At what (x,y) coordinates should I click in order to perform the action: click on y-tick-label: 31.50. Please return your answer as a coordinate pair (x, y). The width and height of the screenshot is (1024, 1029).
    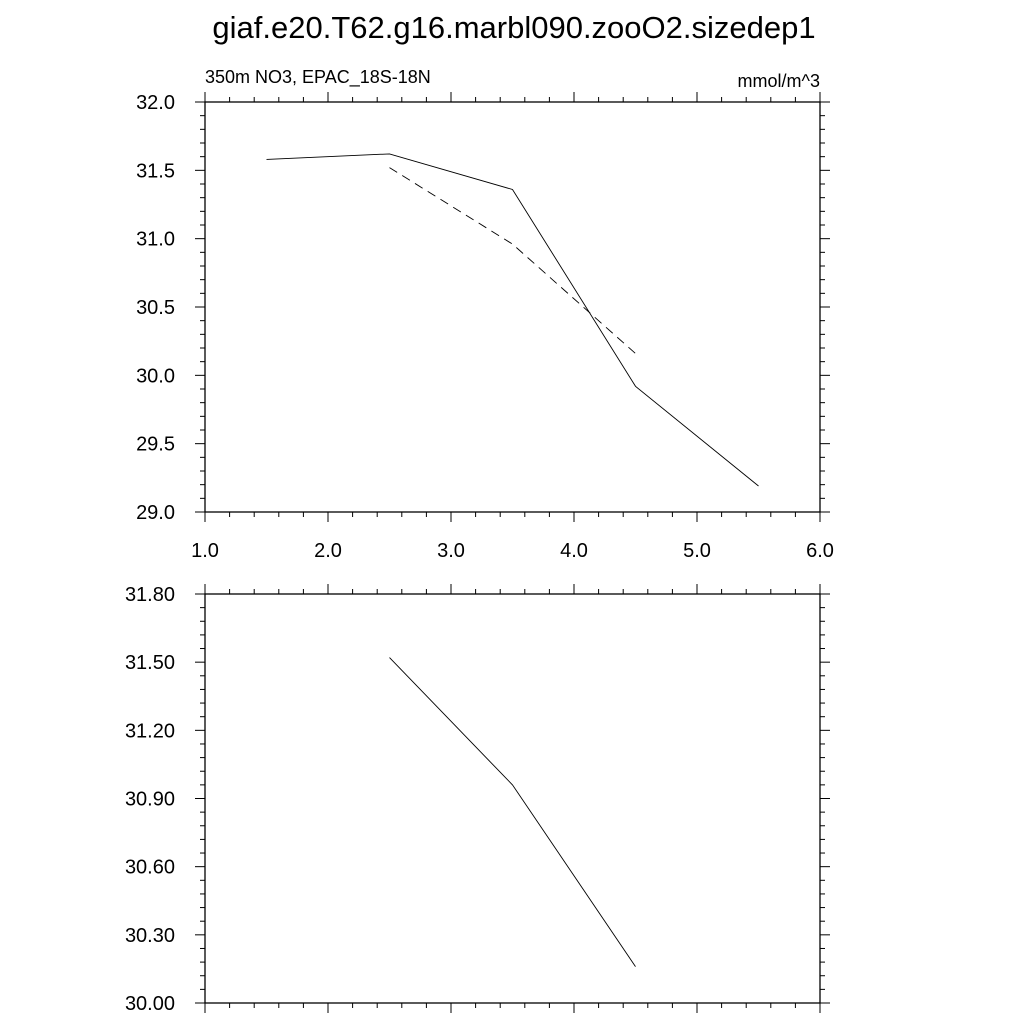
    Looking at the image, I should click on (150, 663).